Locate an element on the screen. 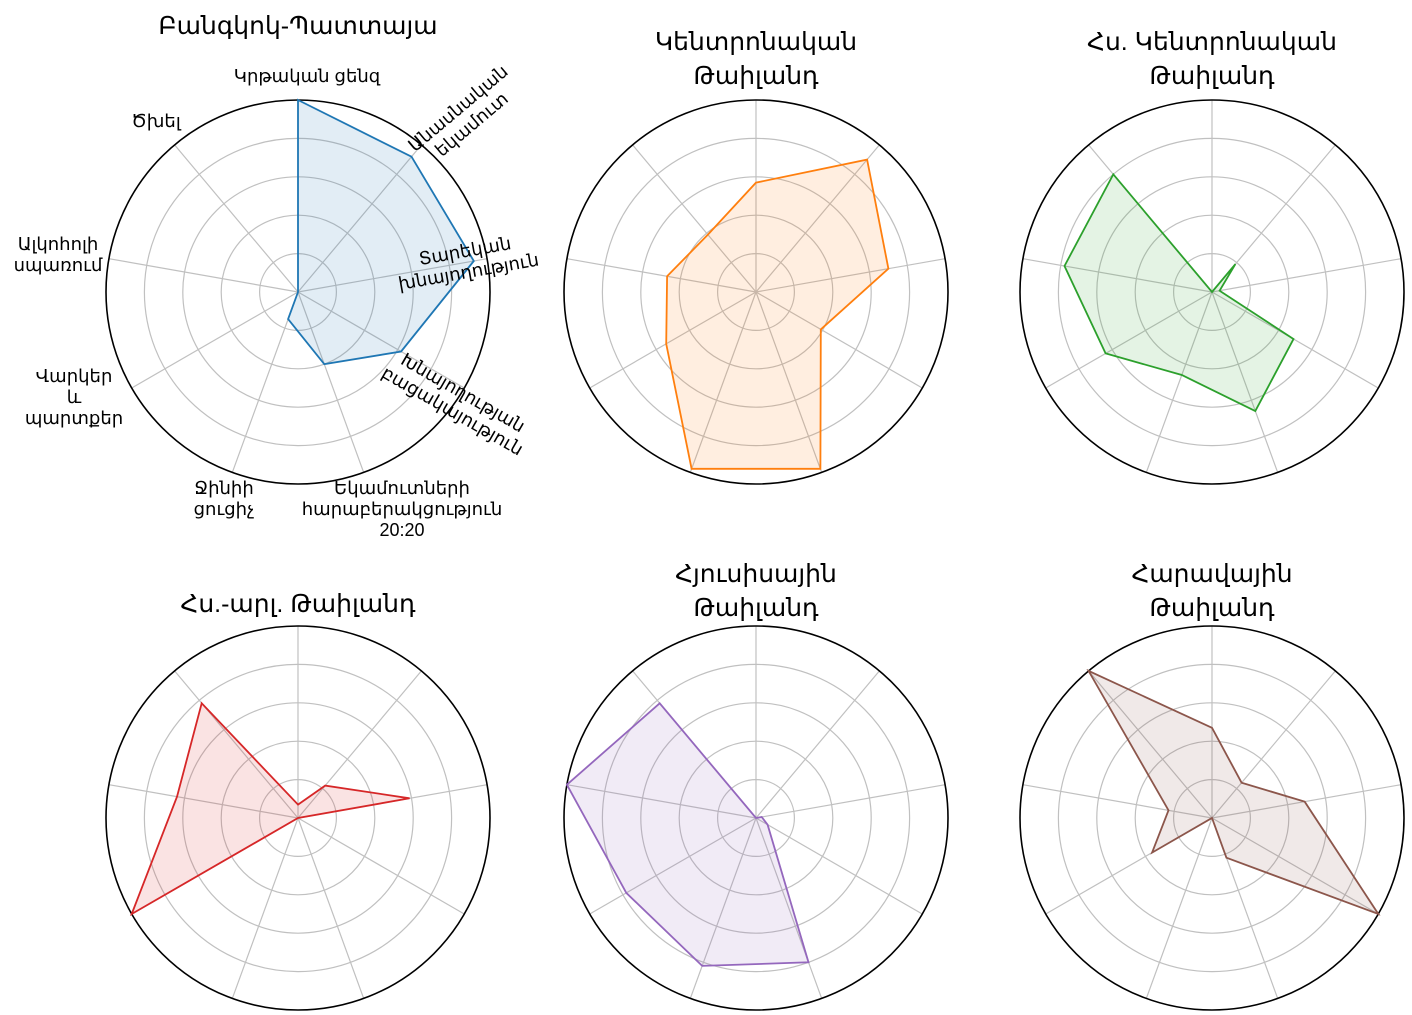 This screenshot has width=1412, height=1015. radar-panel: Հս. Կենտրոնական Թաիլանդ is located at coordinates (1212, 256).